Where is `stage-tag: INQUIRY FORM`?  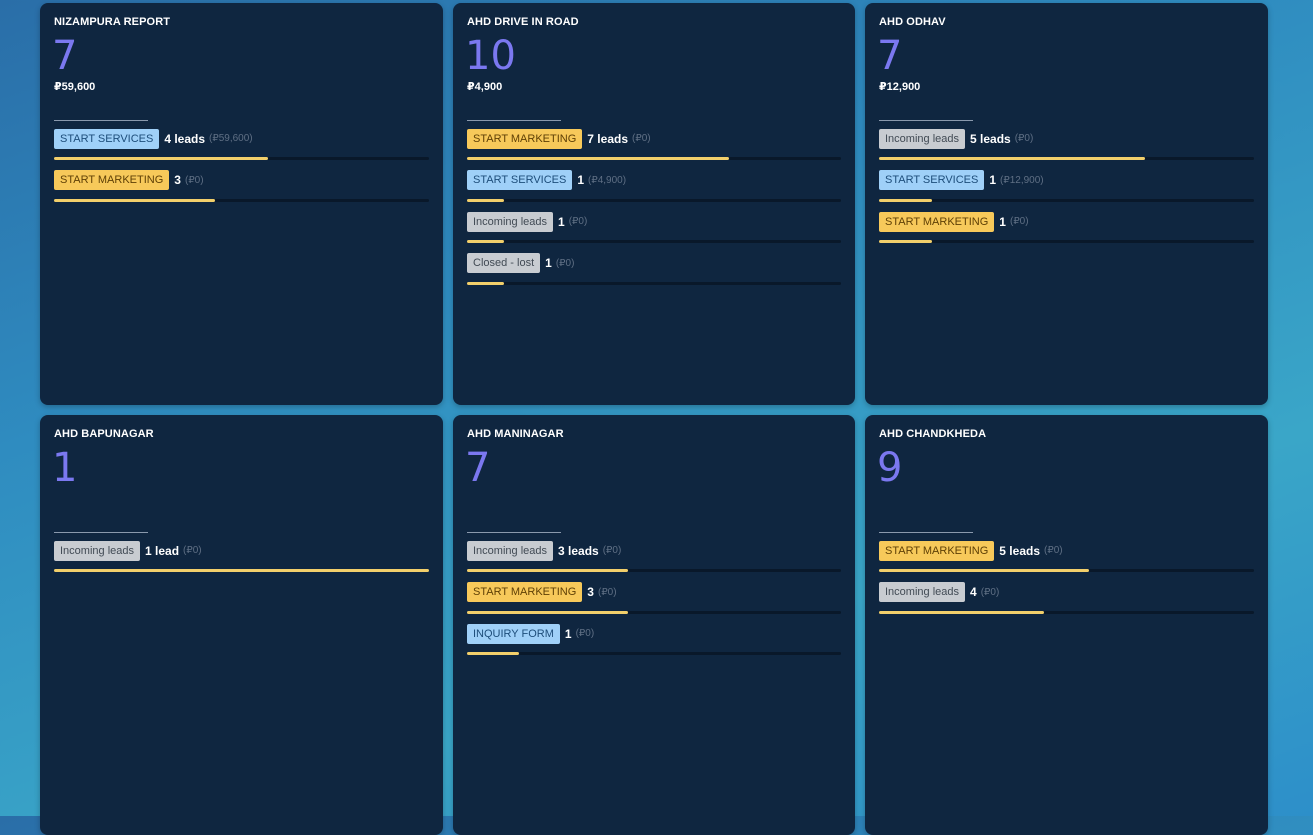
stage-tag: INQUIRY FORM is located at coordinates (513, 633).